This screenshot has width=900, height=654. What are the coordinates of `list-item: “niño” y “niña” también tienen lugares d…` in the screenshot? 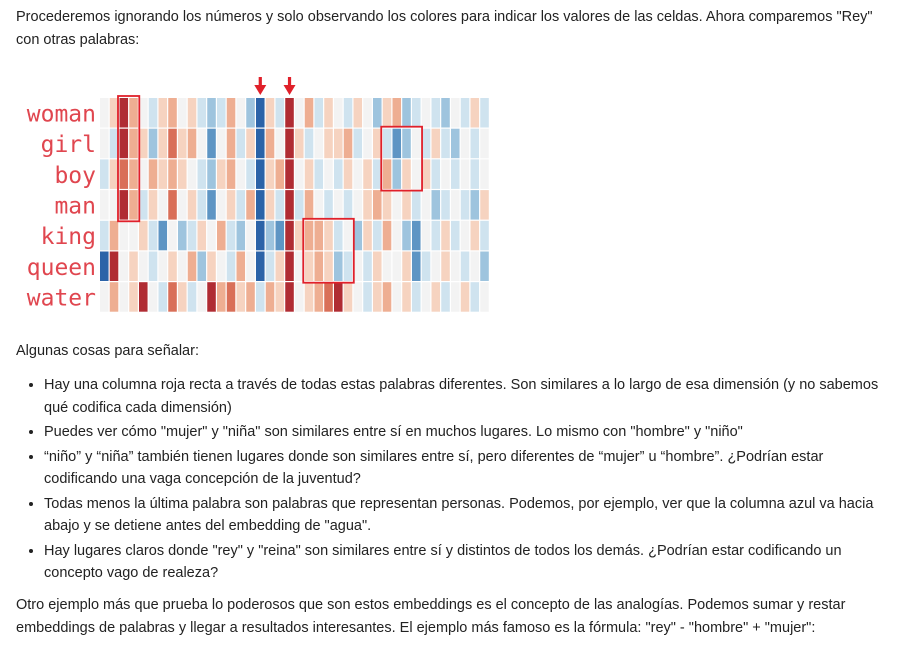 It's located at (465, 468).